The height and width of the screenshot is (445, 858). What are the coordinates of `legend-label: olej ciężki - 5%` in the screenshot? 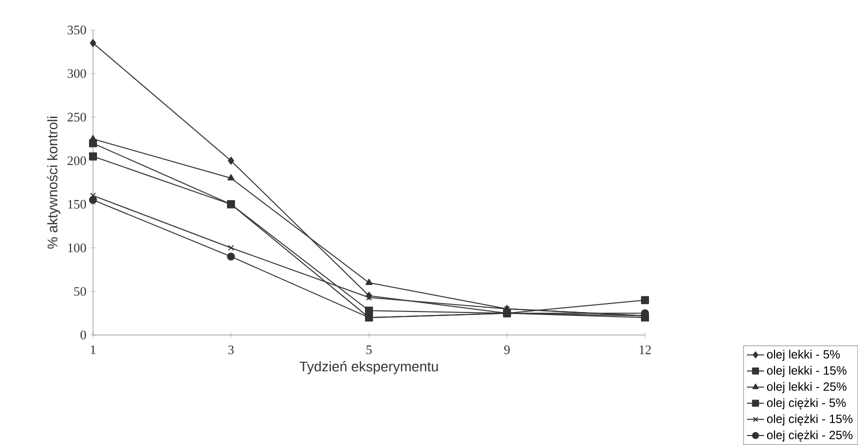 It's located at (806, 404).